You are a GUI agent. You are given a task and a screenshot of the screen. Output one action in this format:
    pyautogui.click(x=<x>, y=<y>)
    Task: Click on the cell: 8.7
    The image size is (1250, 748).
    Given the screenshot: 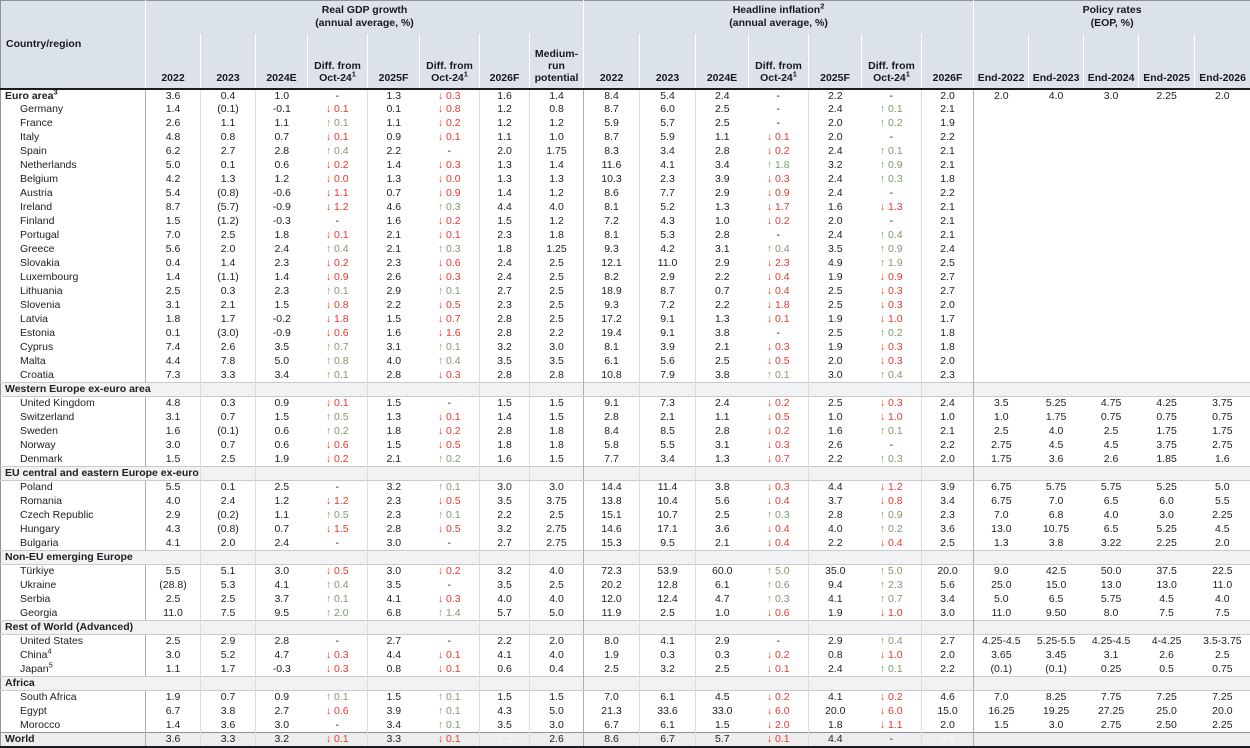 What is the action you would take?
    pyautogui.click(x=173, y=207)
    